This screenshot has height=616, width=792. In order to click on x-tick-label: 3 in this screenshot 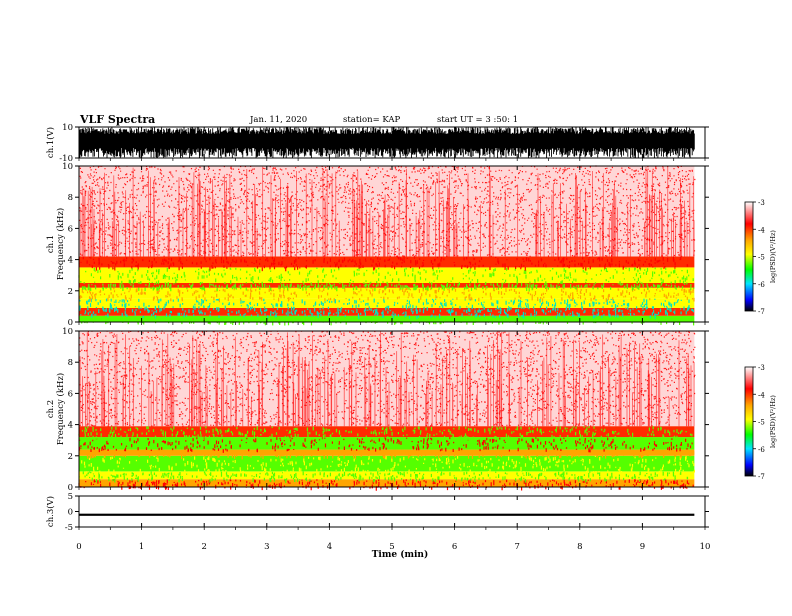, I will do `click(266, 547)`.